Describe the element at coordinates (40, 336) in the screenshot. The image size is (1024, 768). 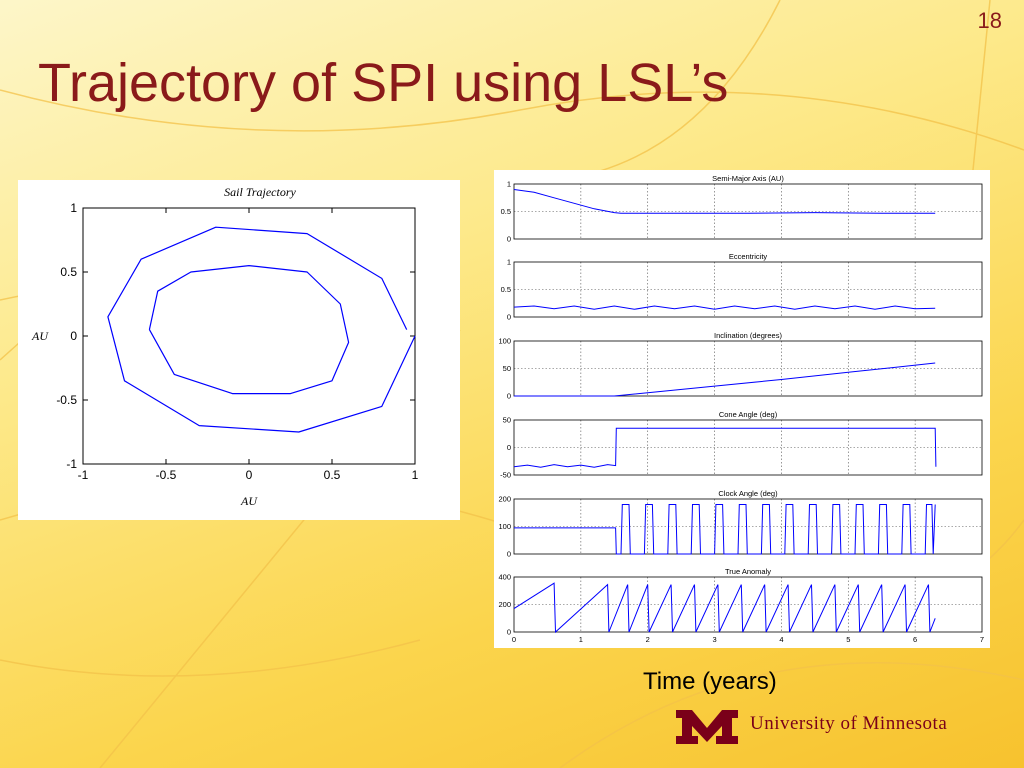
I see `y-axis-label: AU` at that location.